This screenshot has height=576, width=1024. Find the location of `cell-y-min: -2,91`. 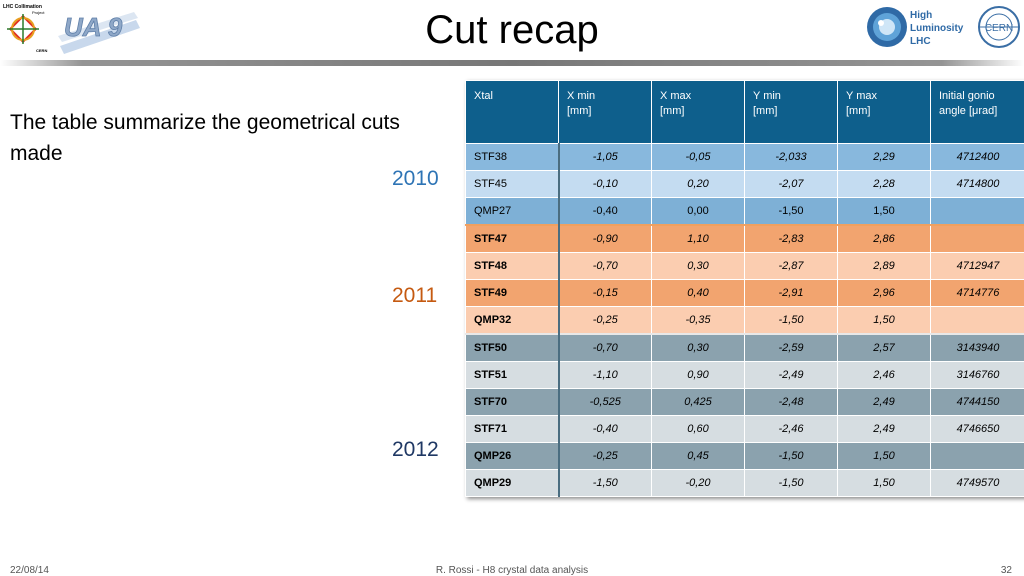

cell-y-min: -2,91 is located at coordinates (791, 293).